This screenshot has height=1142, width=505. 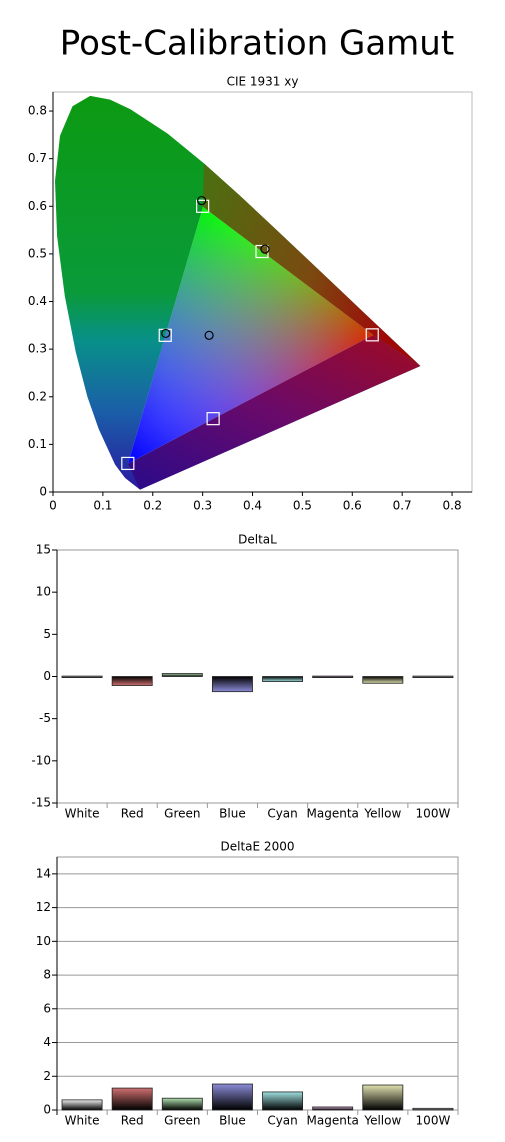 What do you see at coordinates (202, 506) in the screenshot?
I see `x-tick-label: 0.3` at bounding box center [202, 506].